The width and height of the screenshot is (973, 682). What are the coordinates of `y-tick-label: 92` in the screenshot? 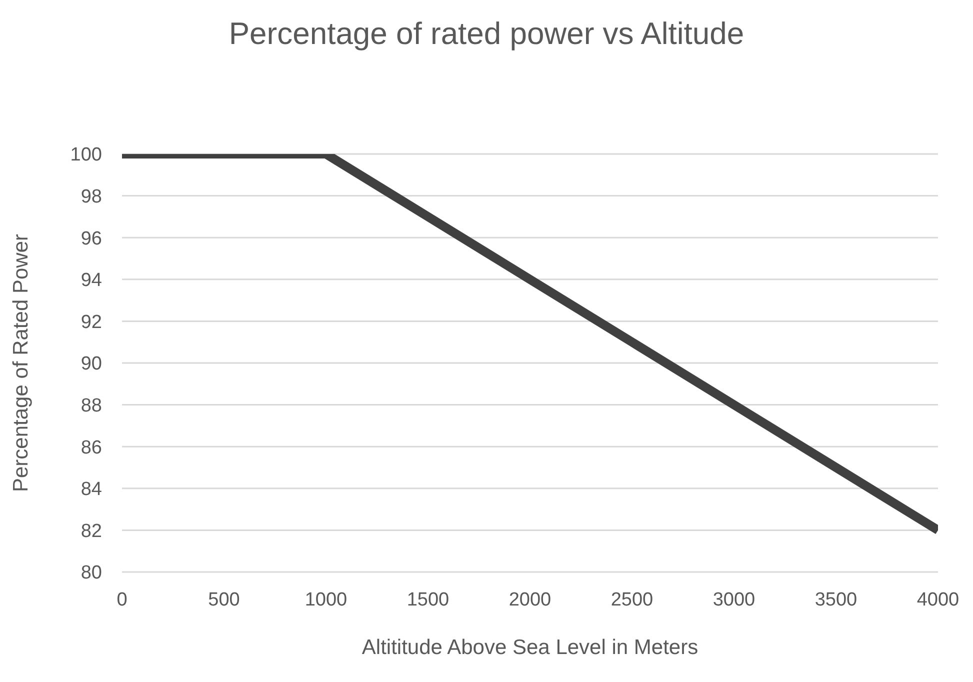 It's located at (91, 322).